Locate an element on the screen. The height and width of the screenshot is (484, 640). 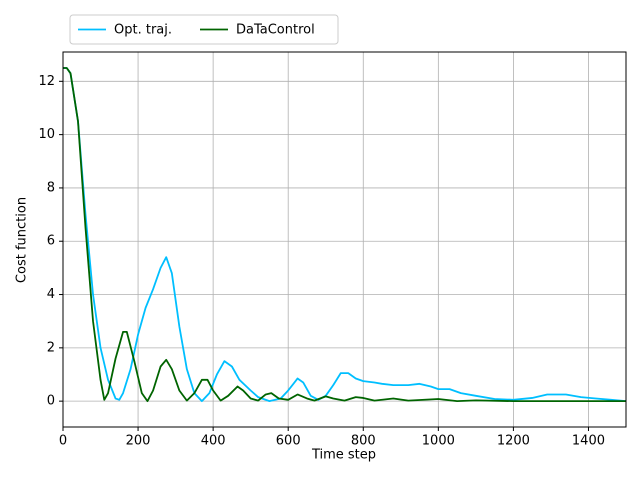
y-tick-label: 2 is located at coordinates (51, 347).